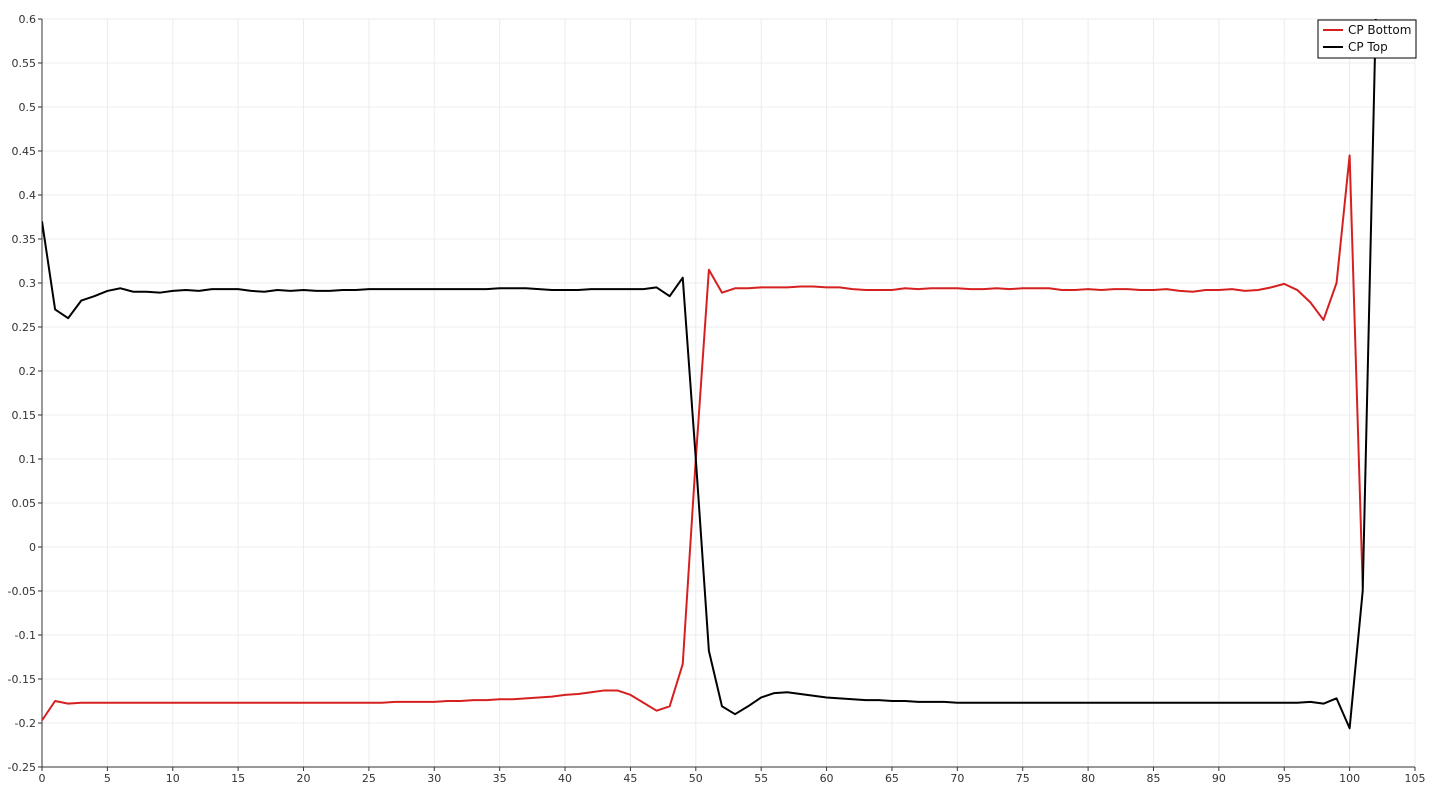 This screenshot has height=795, width=1435. What do you see at coordinates (434, 778) in the screenshot?
I see `x-tick-label: 30` at bounding box center [434, 778].